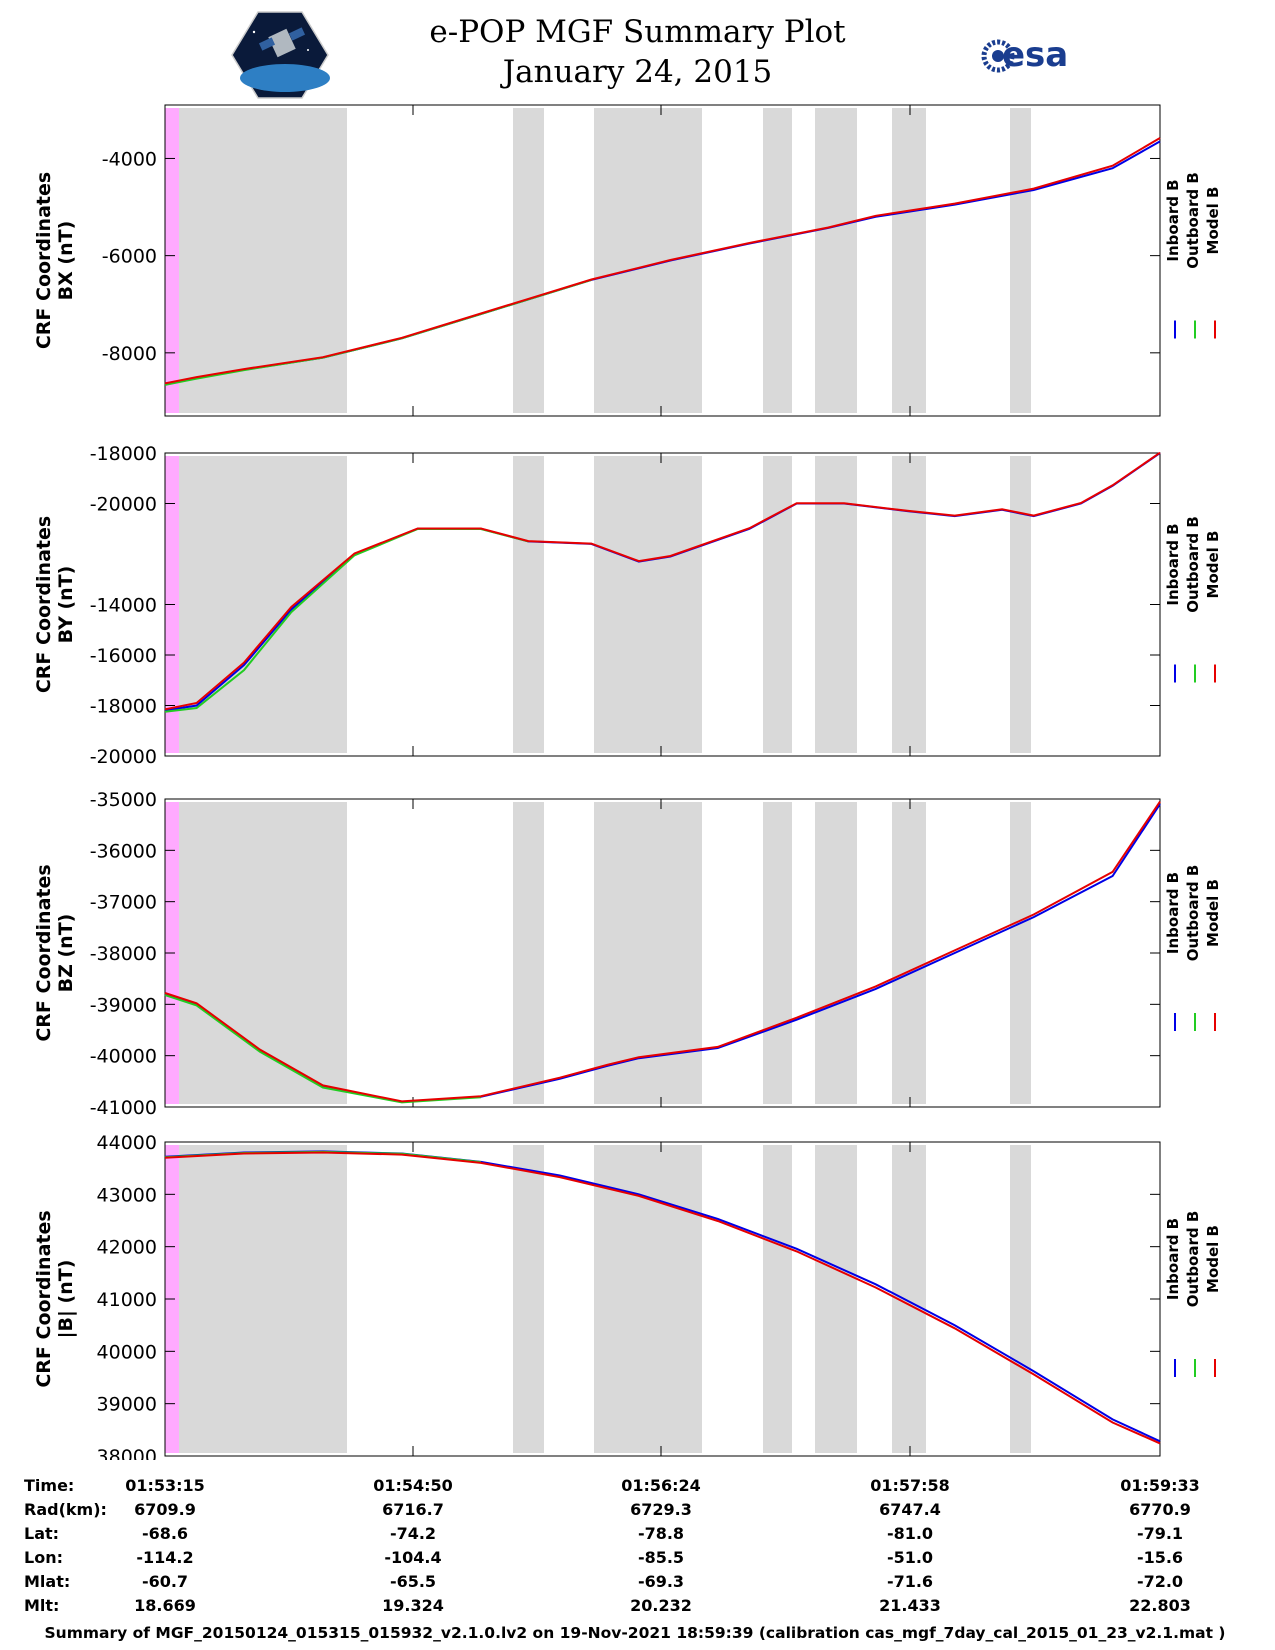 The width and height of the screenshot is (1275, 1650). What do you see at coordinates (637, 32) in the screenshot?
I see `page-title: e-POP MGF Summary Plot` at bounding box center [637, 32].